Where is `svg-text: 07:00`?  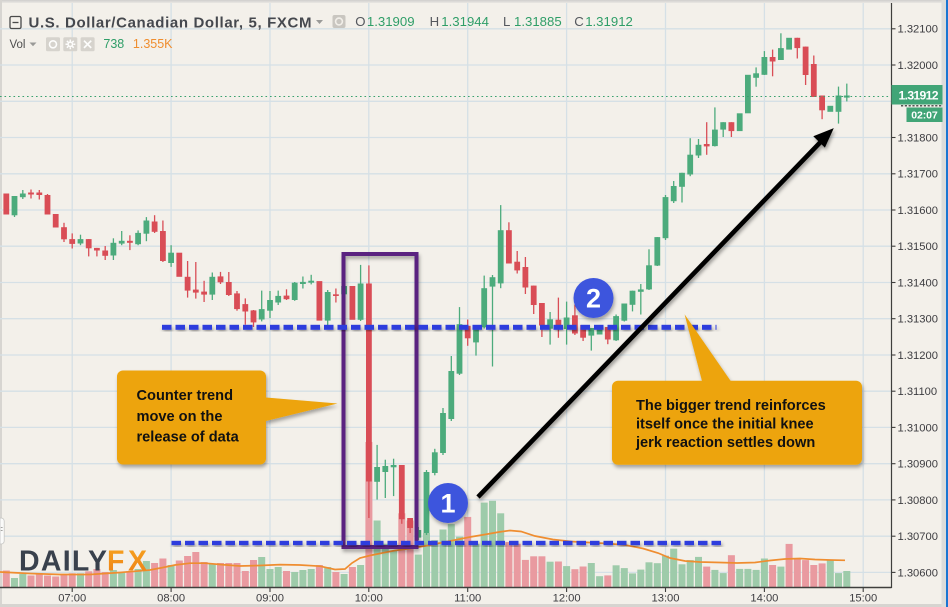 svg-text: 07:00 is located at coordinates (72, 599).